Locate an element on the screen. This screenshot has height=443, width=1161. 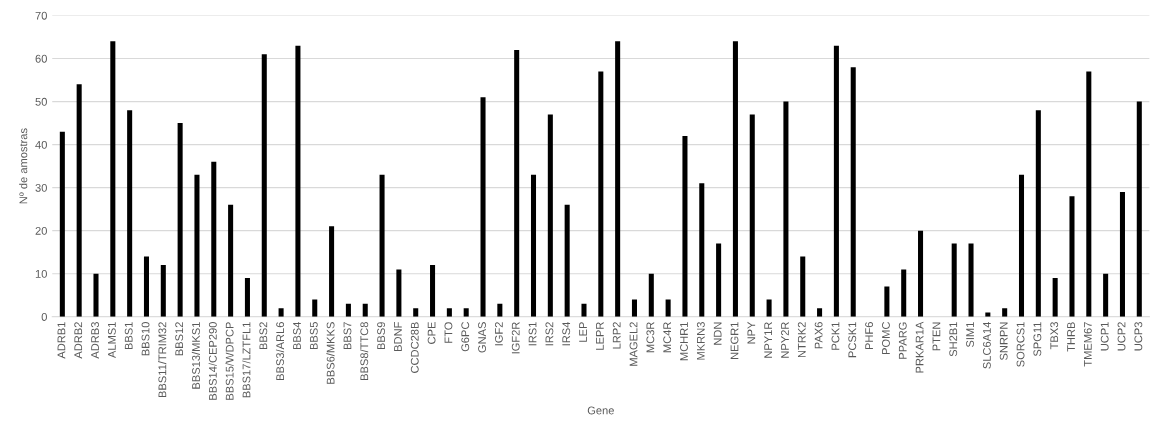
x-tick-label: BBS4 is located at coordinates (297, 335).